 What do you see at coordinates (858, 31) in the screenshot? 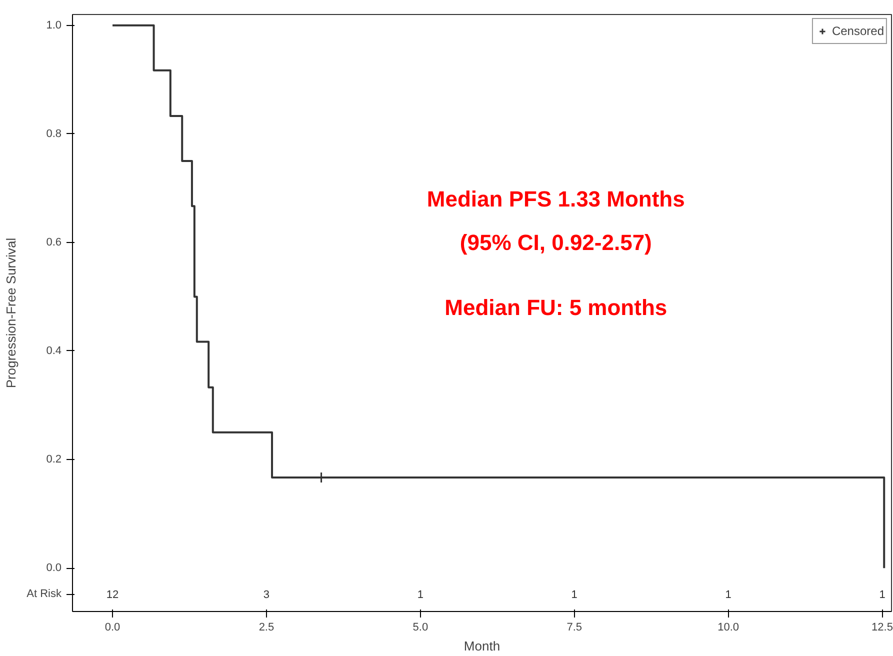
I see `legend-label: Censored` at bounding box center [858, 31].